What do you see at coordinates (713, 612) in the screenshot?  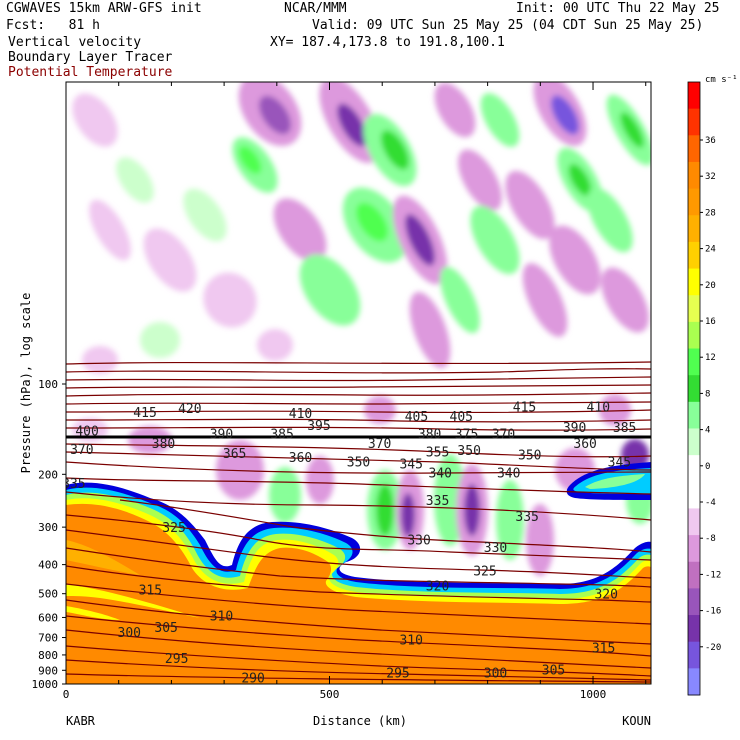 I see `colorbar-label: -16` at bounding box center [713, 612].